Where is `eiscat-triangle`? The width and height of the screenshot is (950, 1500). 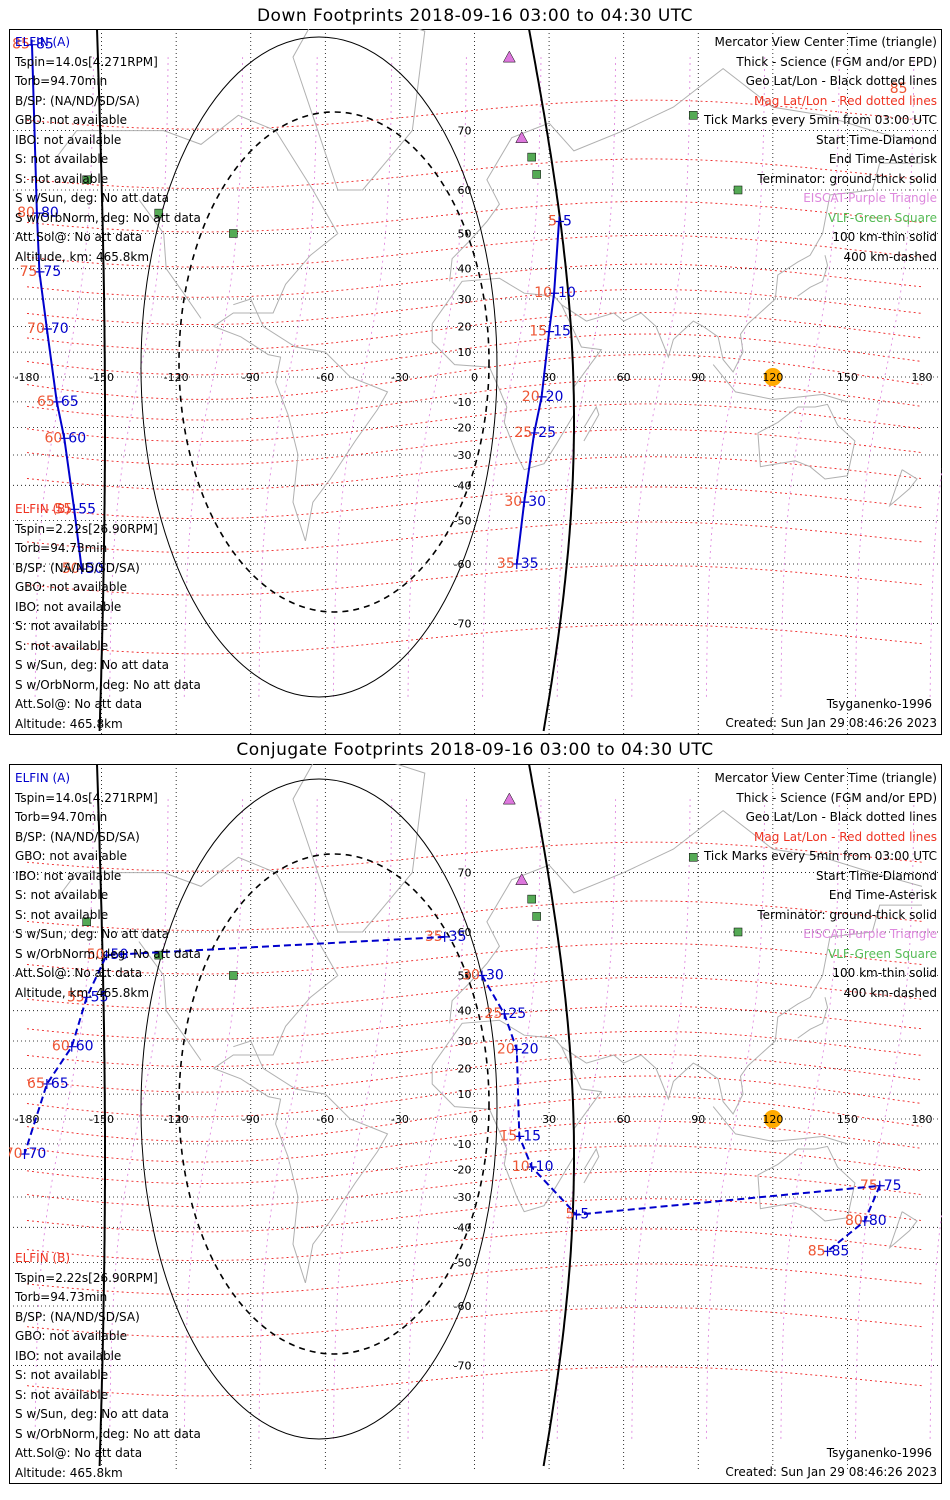 eiscat-triangle is located at coordinates (522, 137).